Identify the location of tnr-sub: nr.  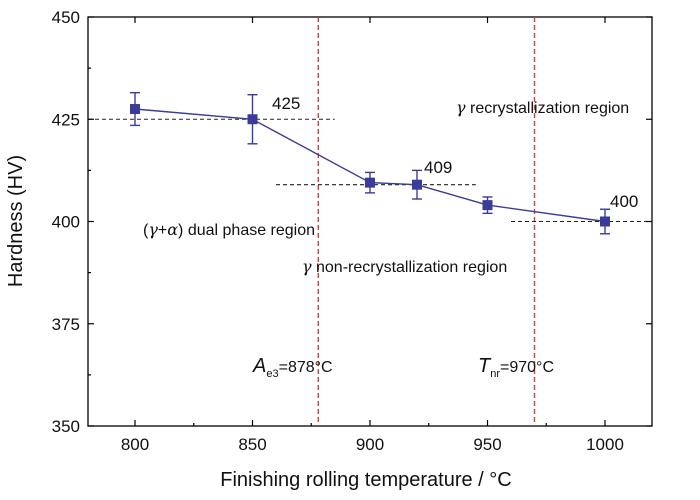
(495, 374).